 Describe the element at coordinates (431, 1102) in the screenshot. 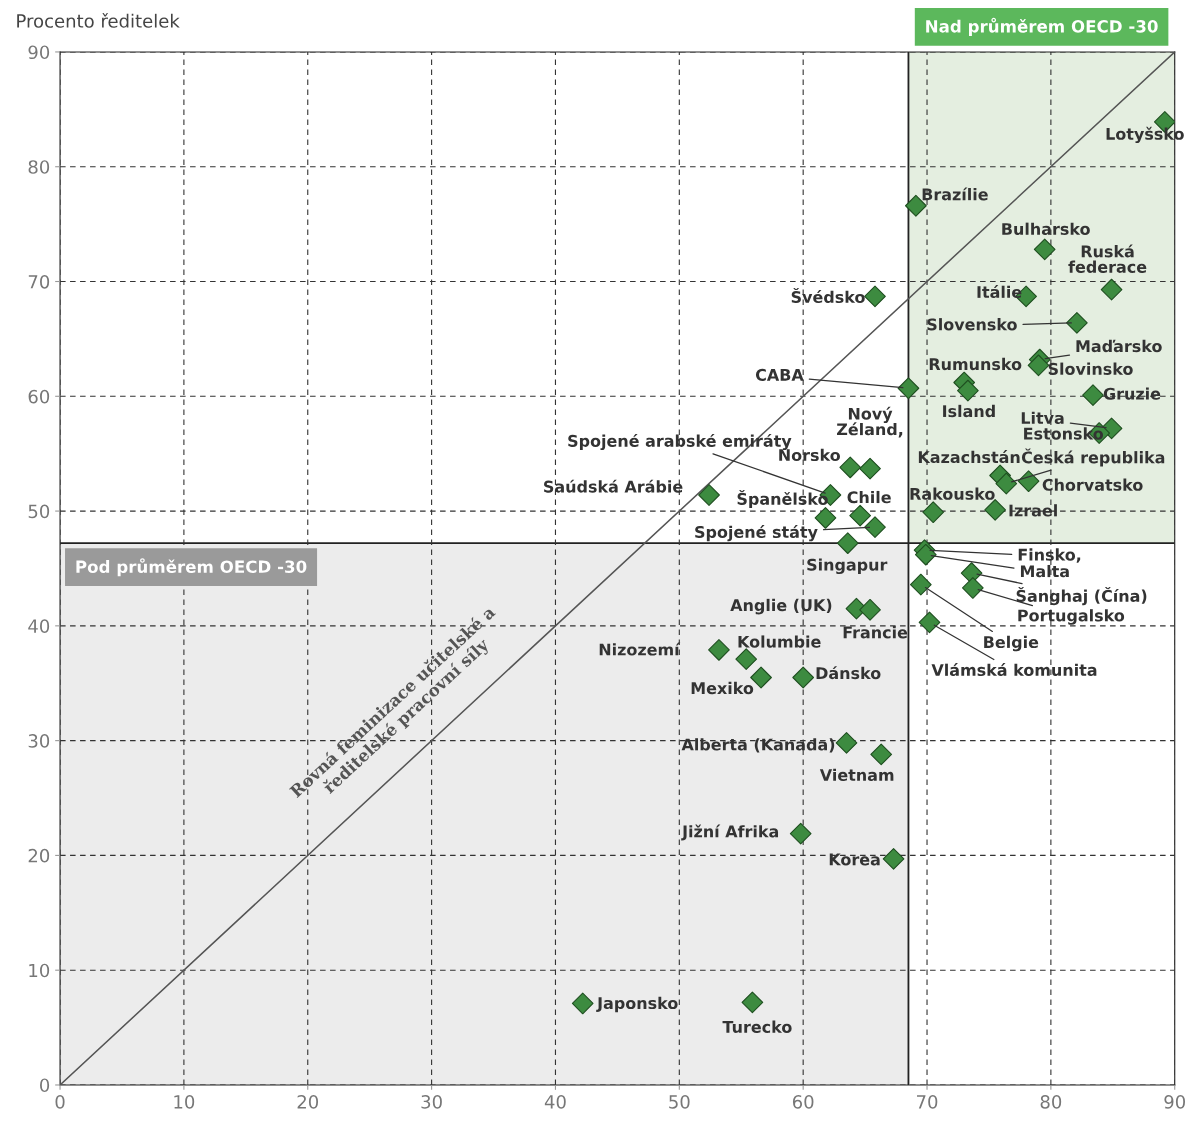

I see `x-tick-label: 30` at that location.